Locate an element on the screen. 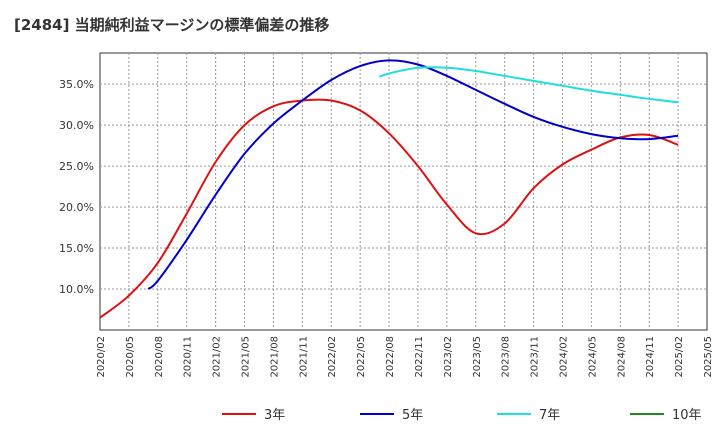 The height and width of the screenshot is (440, 720). x-tick-label: 2024/08 is located at coordinates (621, 357).